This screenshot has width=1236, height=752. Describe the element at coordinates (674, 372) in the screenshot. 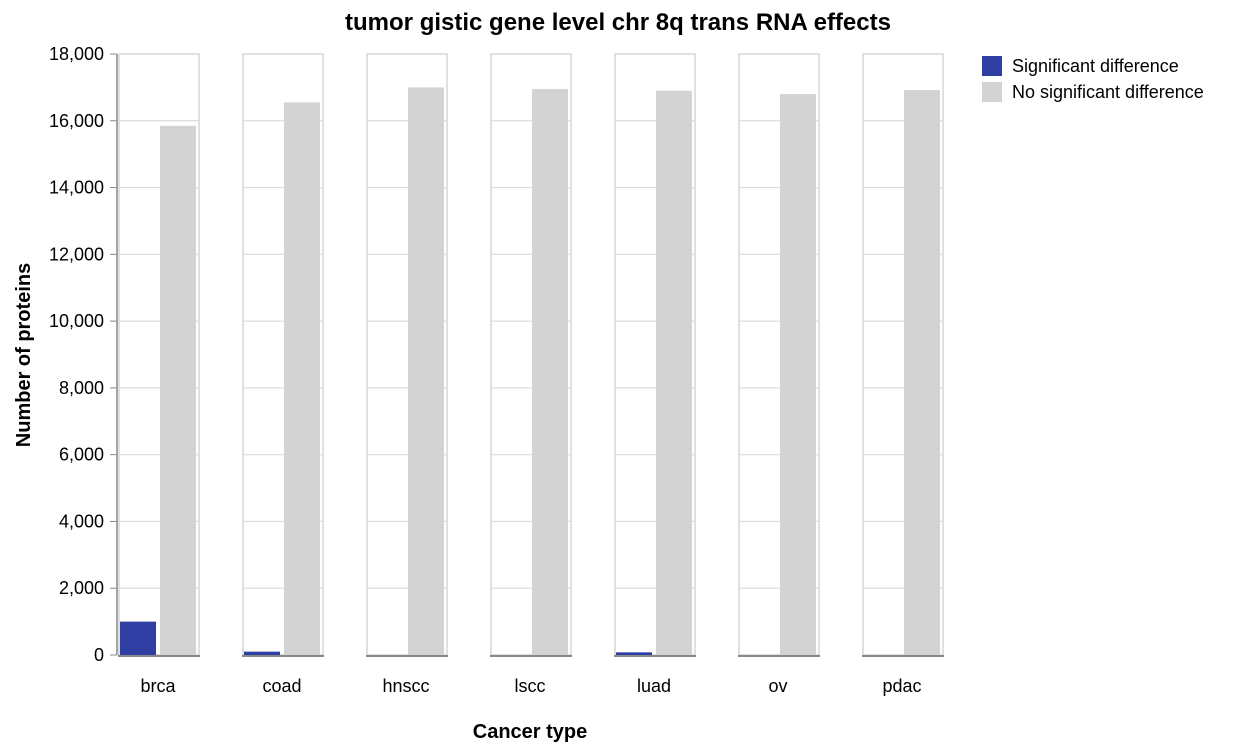

I see `bar-no-significant-difference-luad` at that location.